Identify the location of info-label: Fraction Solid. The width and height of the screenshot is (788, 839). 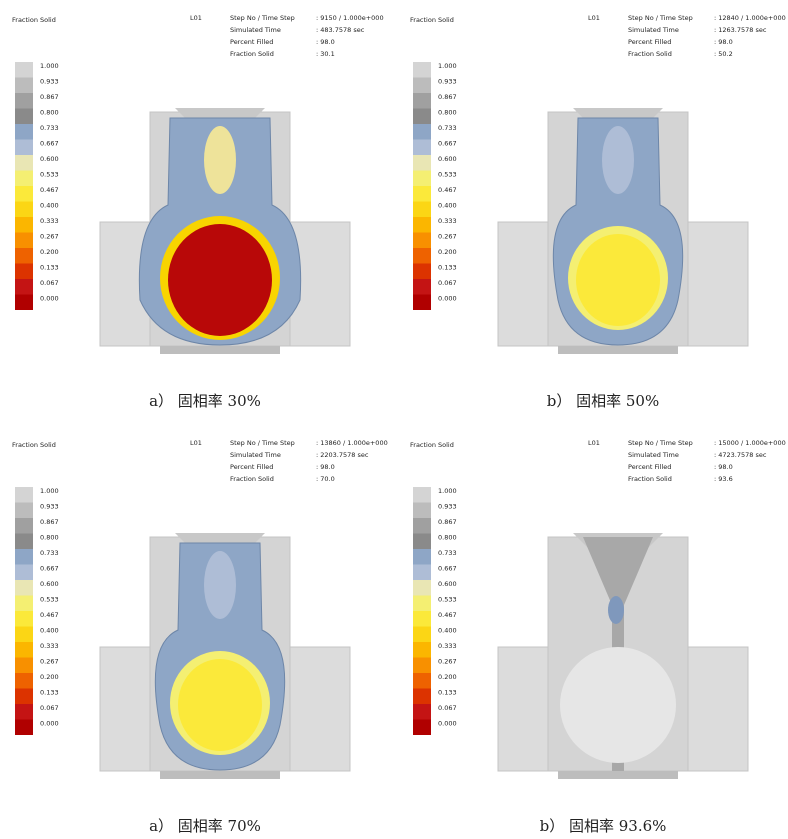
(252, 479).